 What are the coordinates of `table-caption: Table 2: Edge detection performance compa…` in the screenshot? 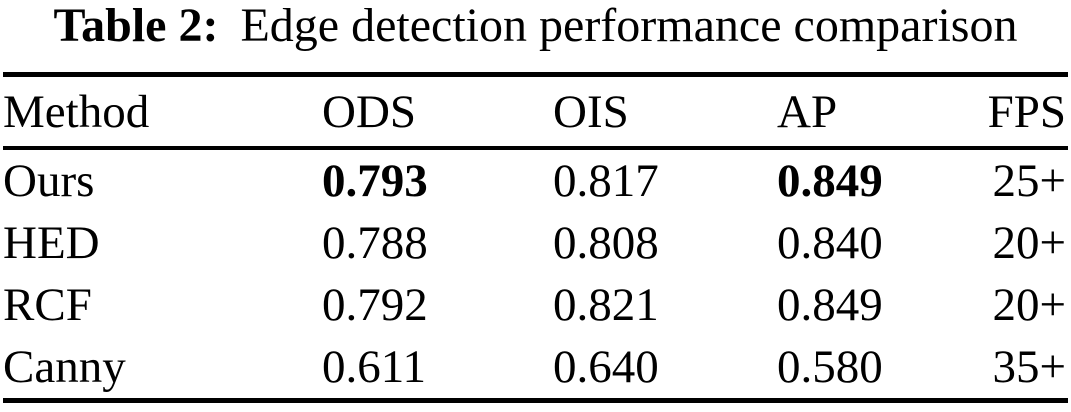 It's located at (535, 26).